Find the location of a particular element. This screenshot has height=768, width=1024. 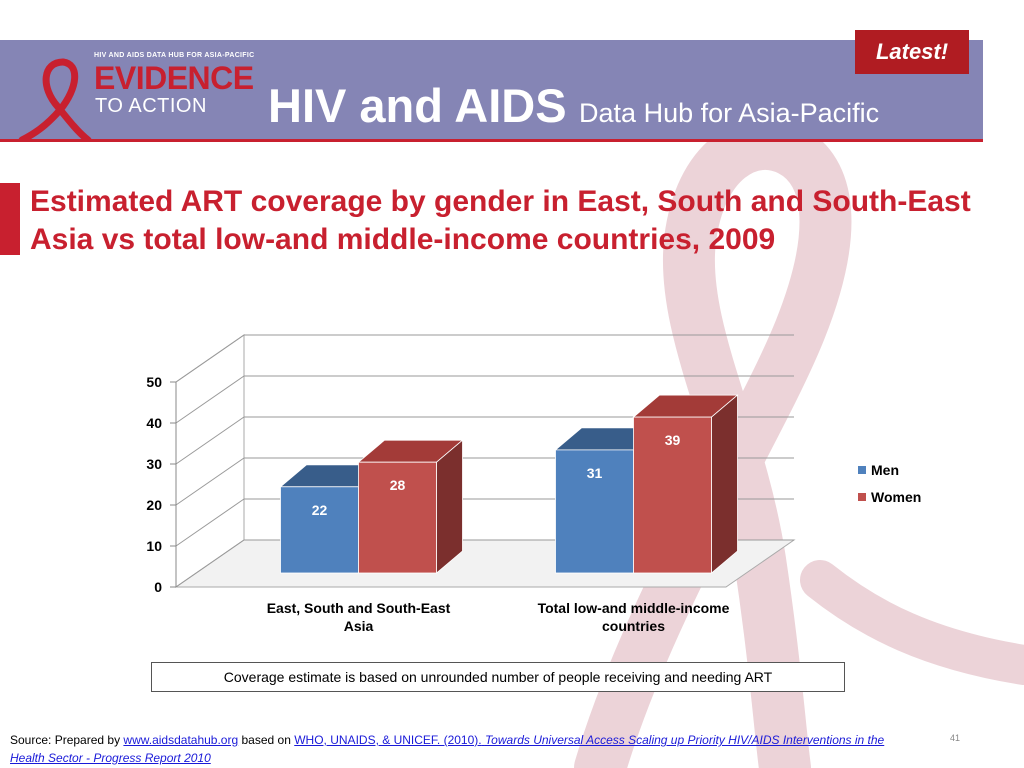

legend-item-men: Men is located at coordinates (889, 469).